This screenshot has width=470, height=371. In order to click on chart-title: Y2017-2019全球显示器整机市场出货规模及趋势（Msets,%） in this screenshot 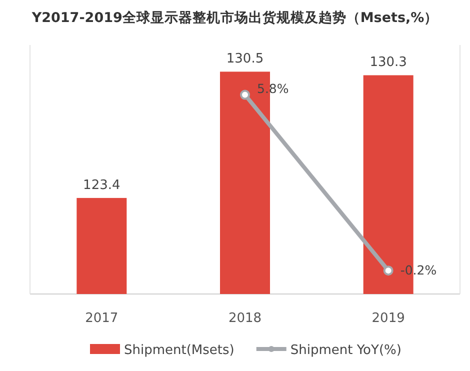, I will do `click(234, 17)`.